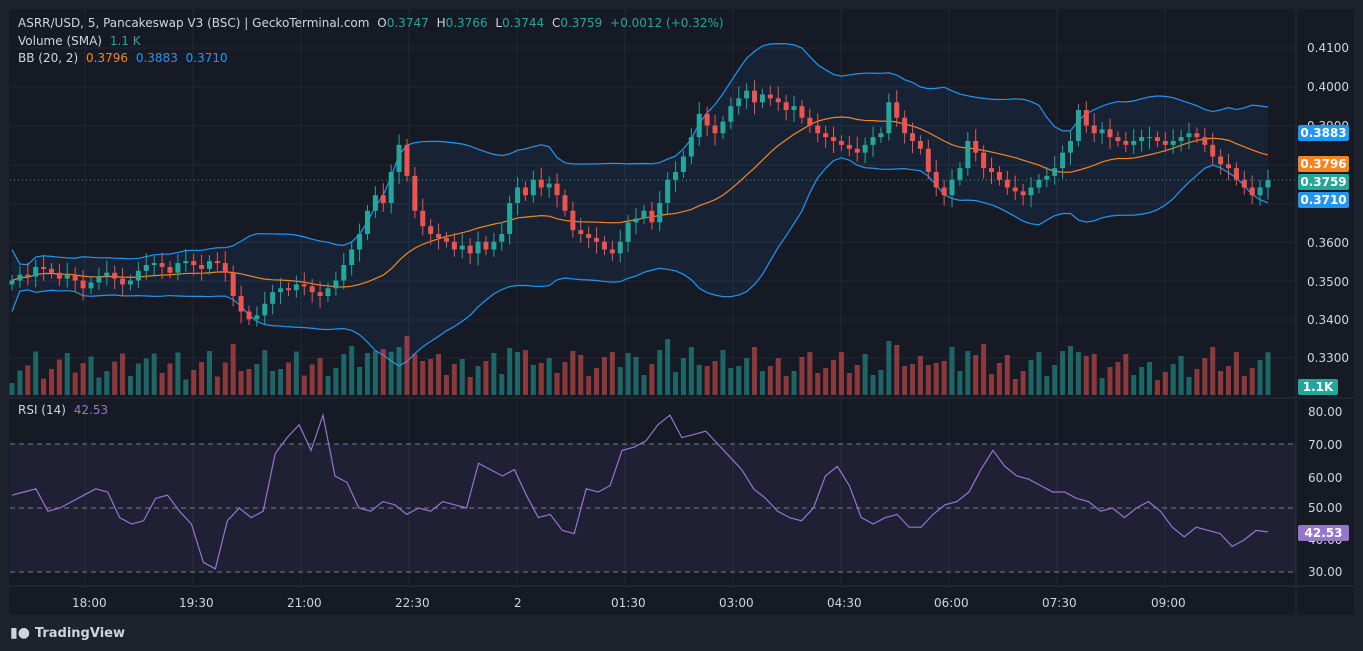 Image resolution: width=1363 pixels, height=651 pixels. Describe the element at coordinates (407, 23) in the screenshot. I see `open-value: 0.3747` at that location.